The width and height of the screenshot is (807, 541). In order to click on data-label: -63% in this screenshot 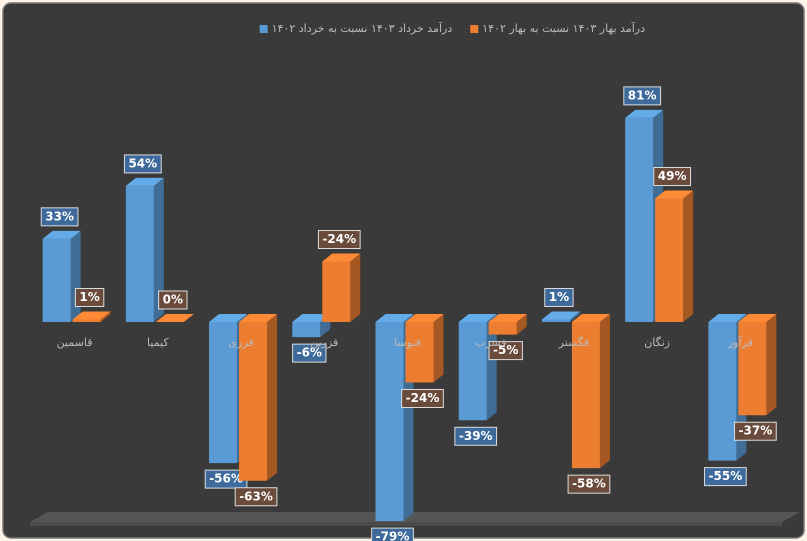, I will do `click(256, 496)`.